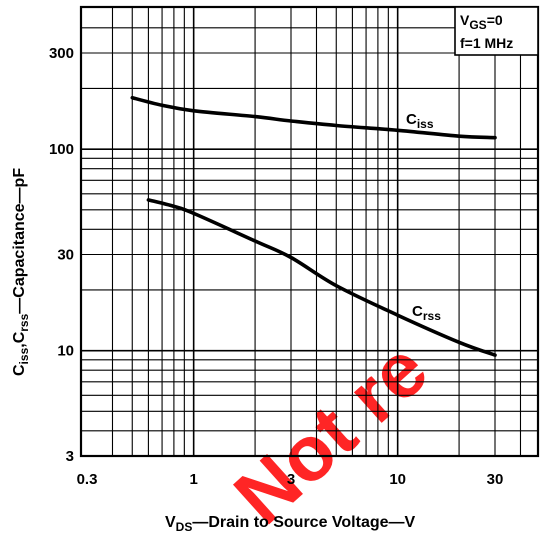 The height and width of the screenshot is (533, 540). I want to click on y-tick-labels: 3 10 30 100 300, so click(61, 255).